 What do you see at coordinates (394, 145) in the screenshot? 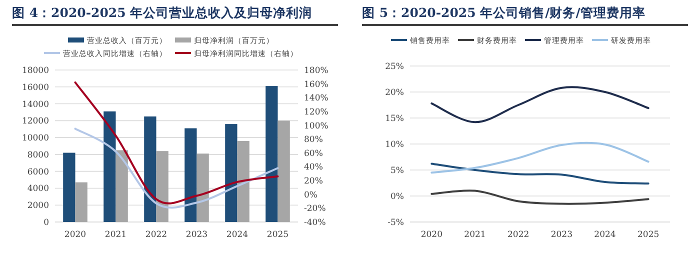
I see `y-tick-label: 10%` at bounding box center [394, 145].